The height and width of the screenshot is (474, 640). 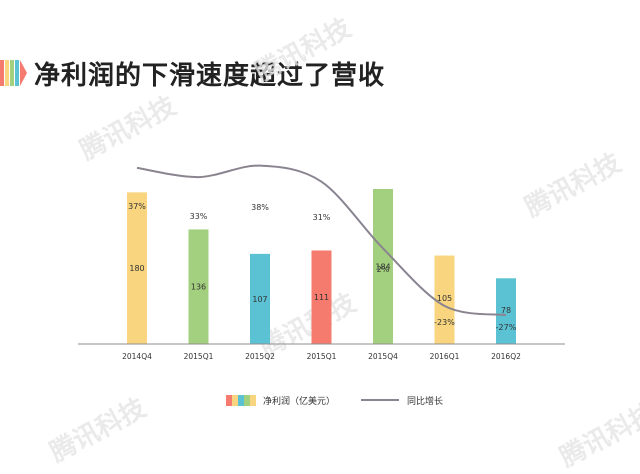 I want to click on bar-2015q2, so click(x=260, y=298).